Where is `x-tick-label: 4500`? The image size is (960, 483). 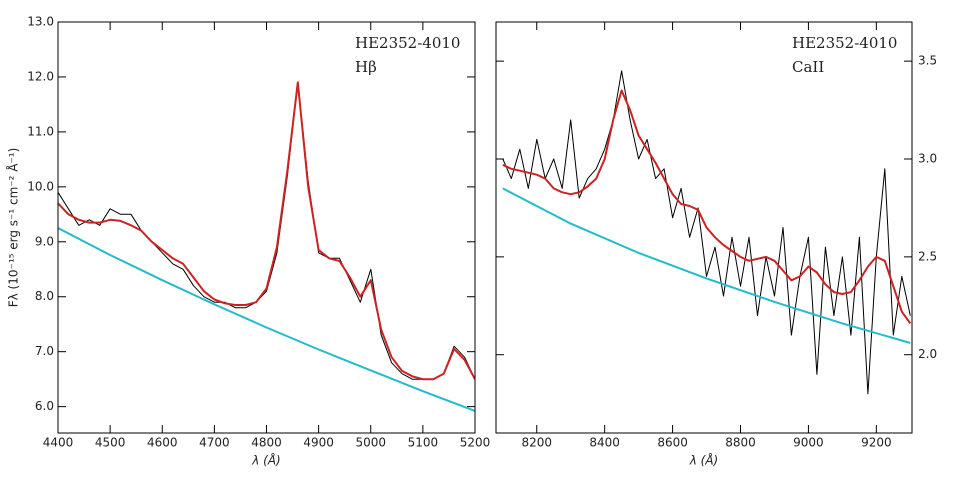
x-tick-label: 4500 is located at coordinates (110, 443).